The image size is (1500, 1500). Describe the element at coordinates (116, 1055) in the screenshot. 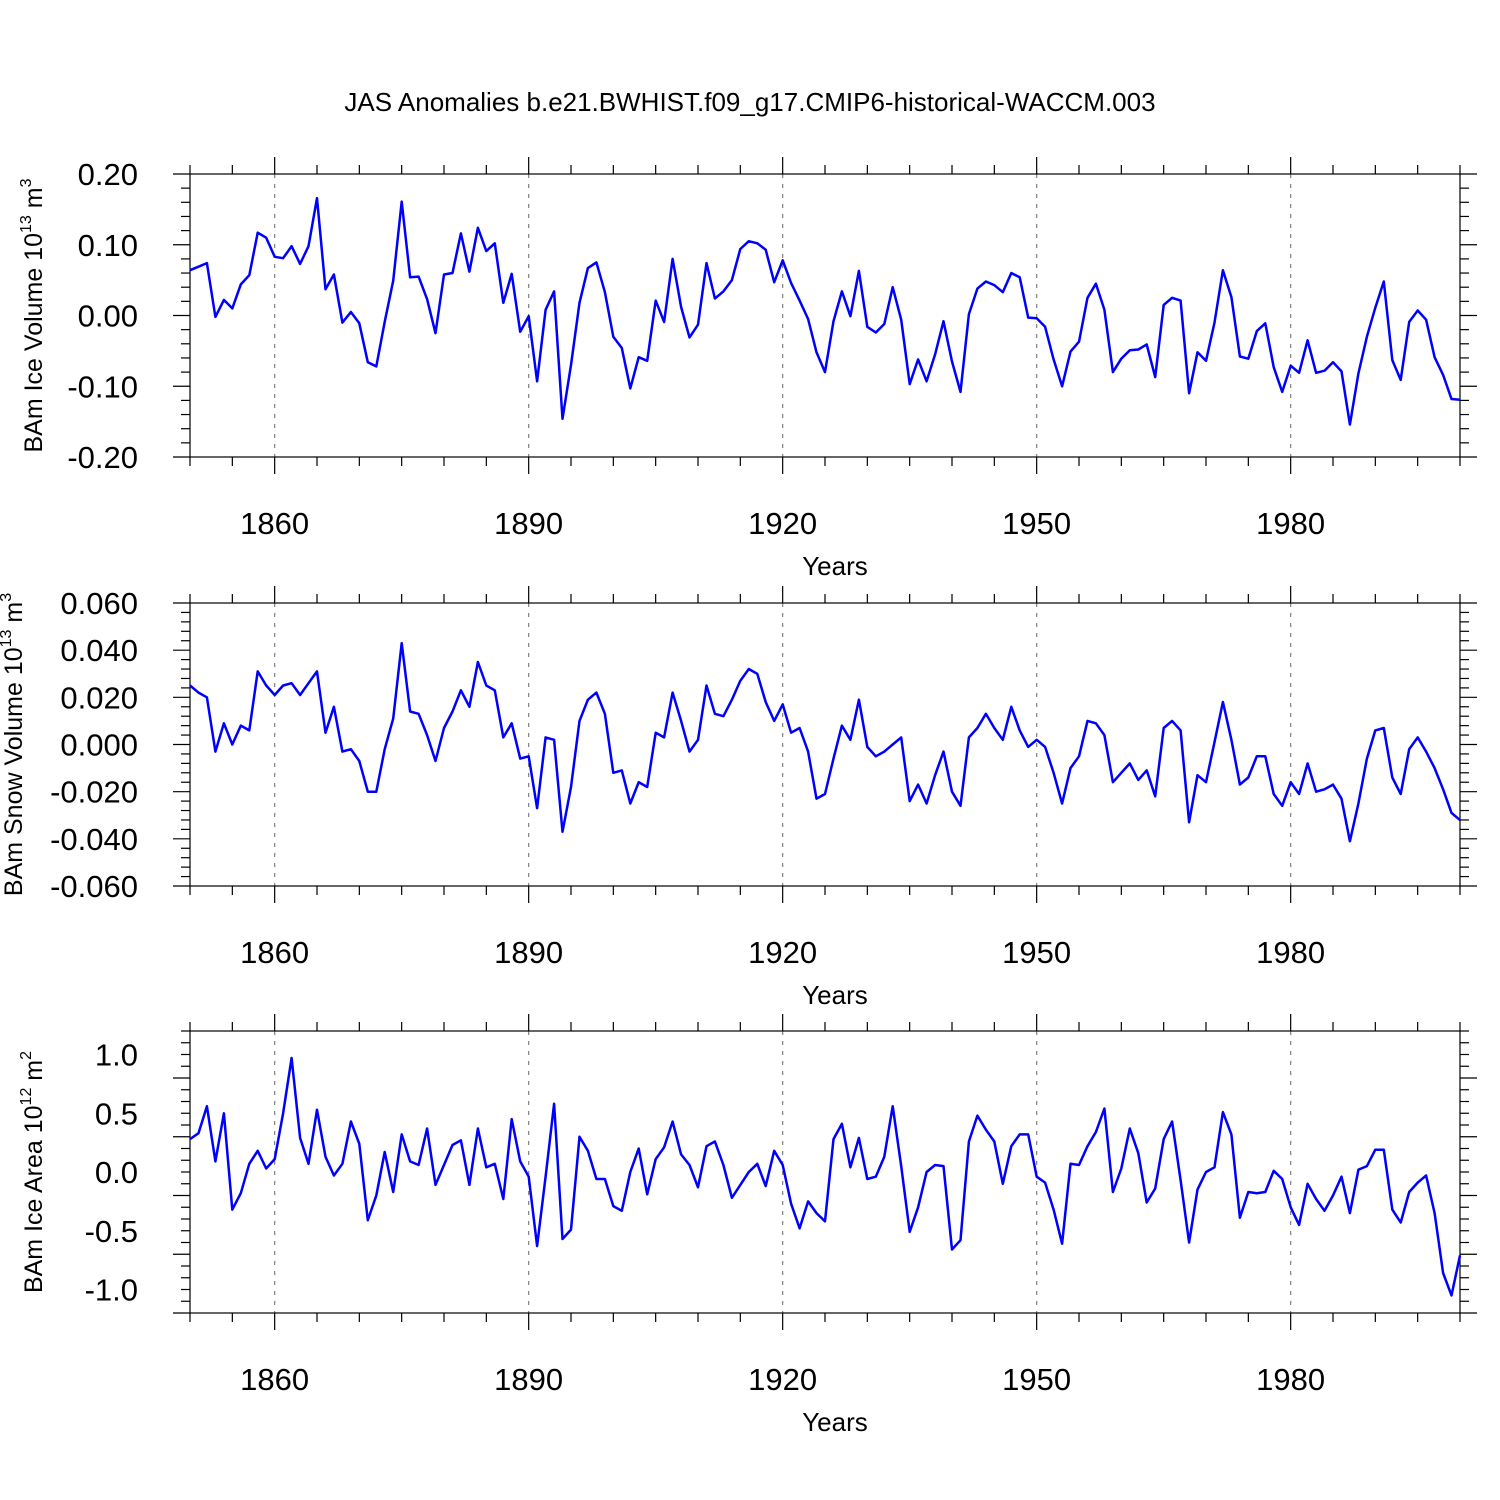

I see `y-tick-label: 1.0` at that location.